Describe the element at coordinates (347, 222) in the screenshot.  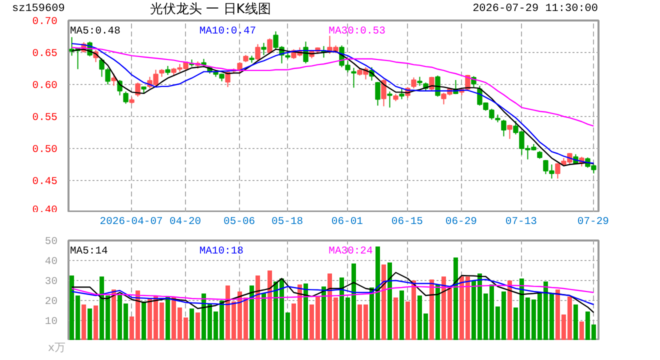
I see `x-tick-label: 06-01` at that location.